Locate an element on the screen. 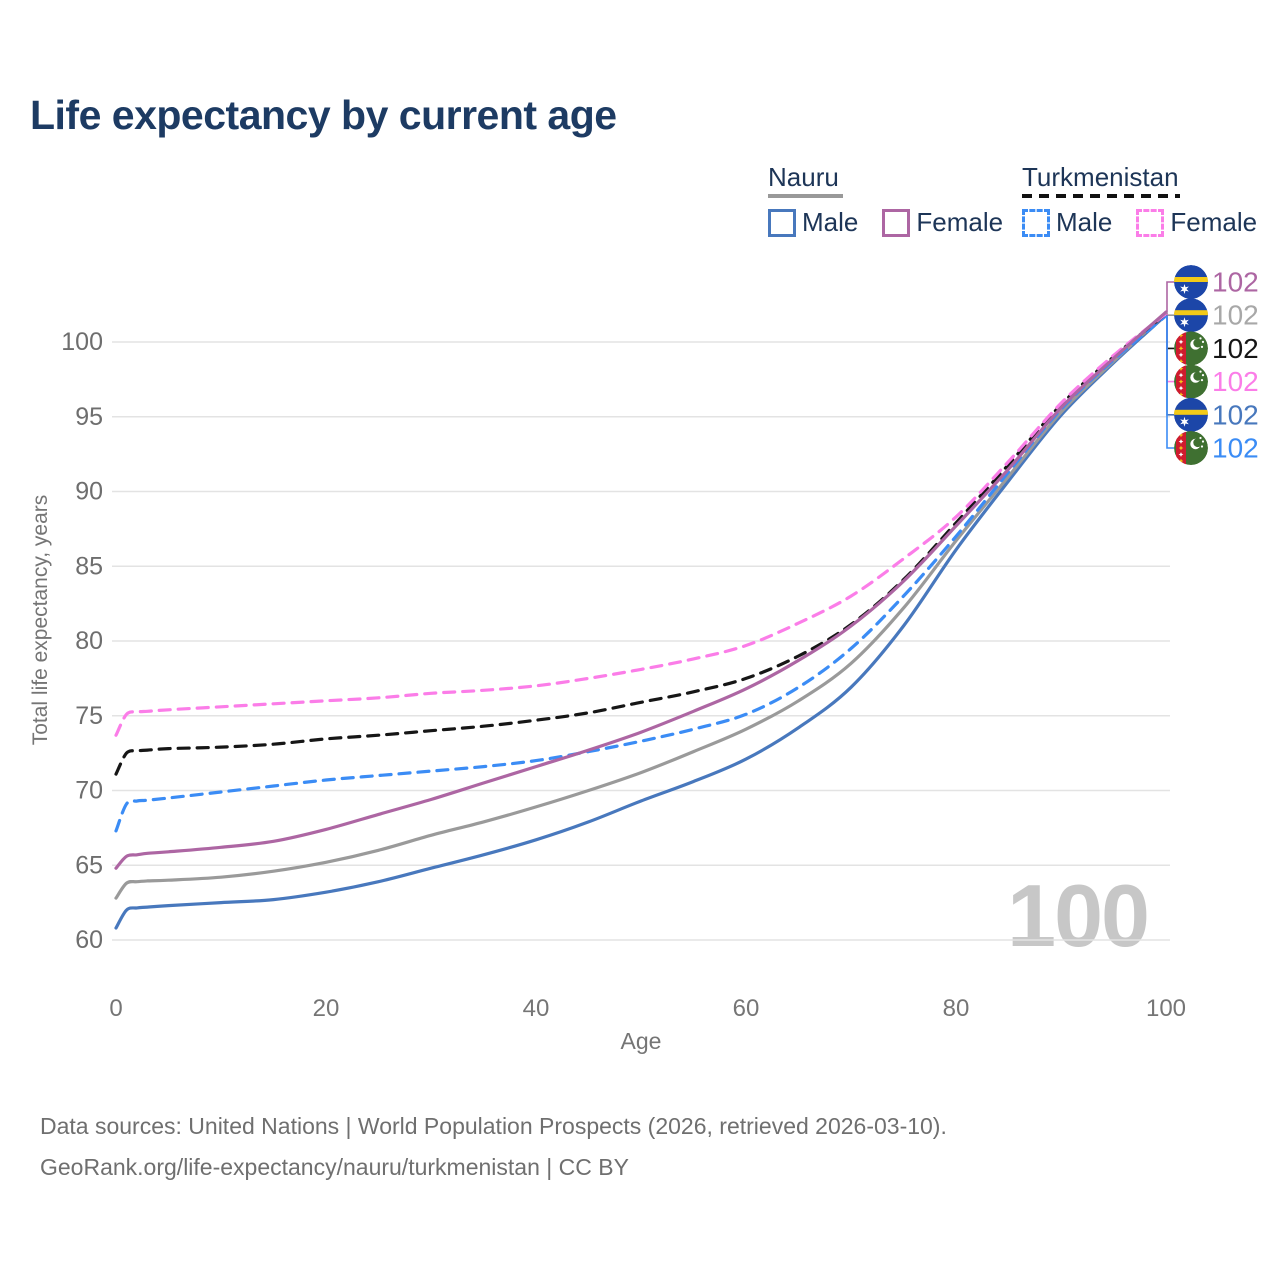 The height and width of the screenshot is (1280, 1280). y-tick-label: 60 is located at coordinates (89, 940).